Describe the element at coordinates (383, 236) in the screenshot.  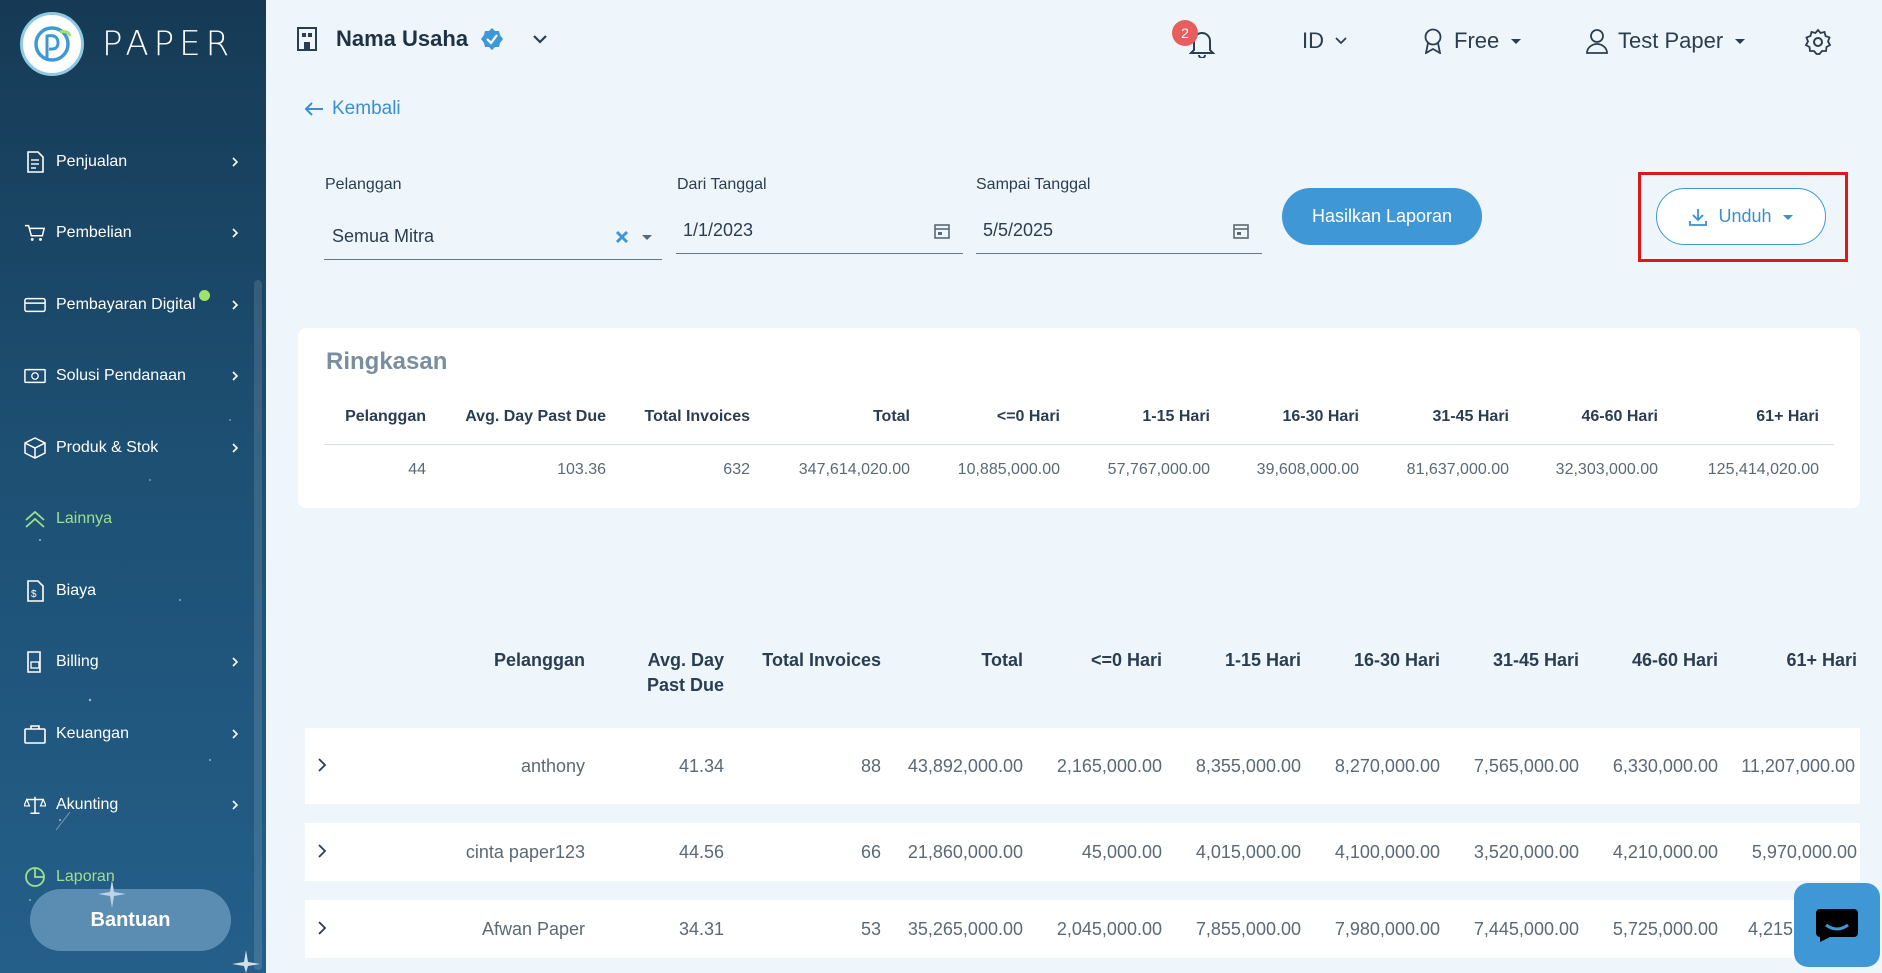
I see `customer-value: Semua Mitra` at that location.